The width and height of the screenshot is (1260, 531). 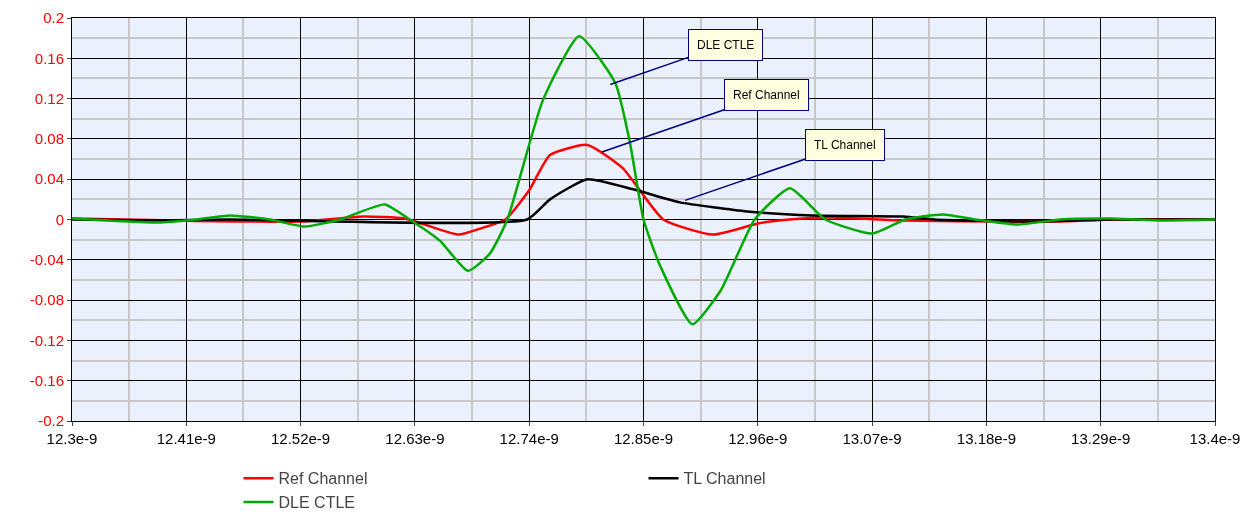 I want to click on y-tick-label: 0, so click(x=59, y=219).